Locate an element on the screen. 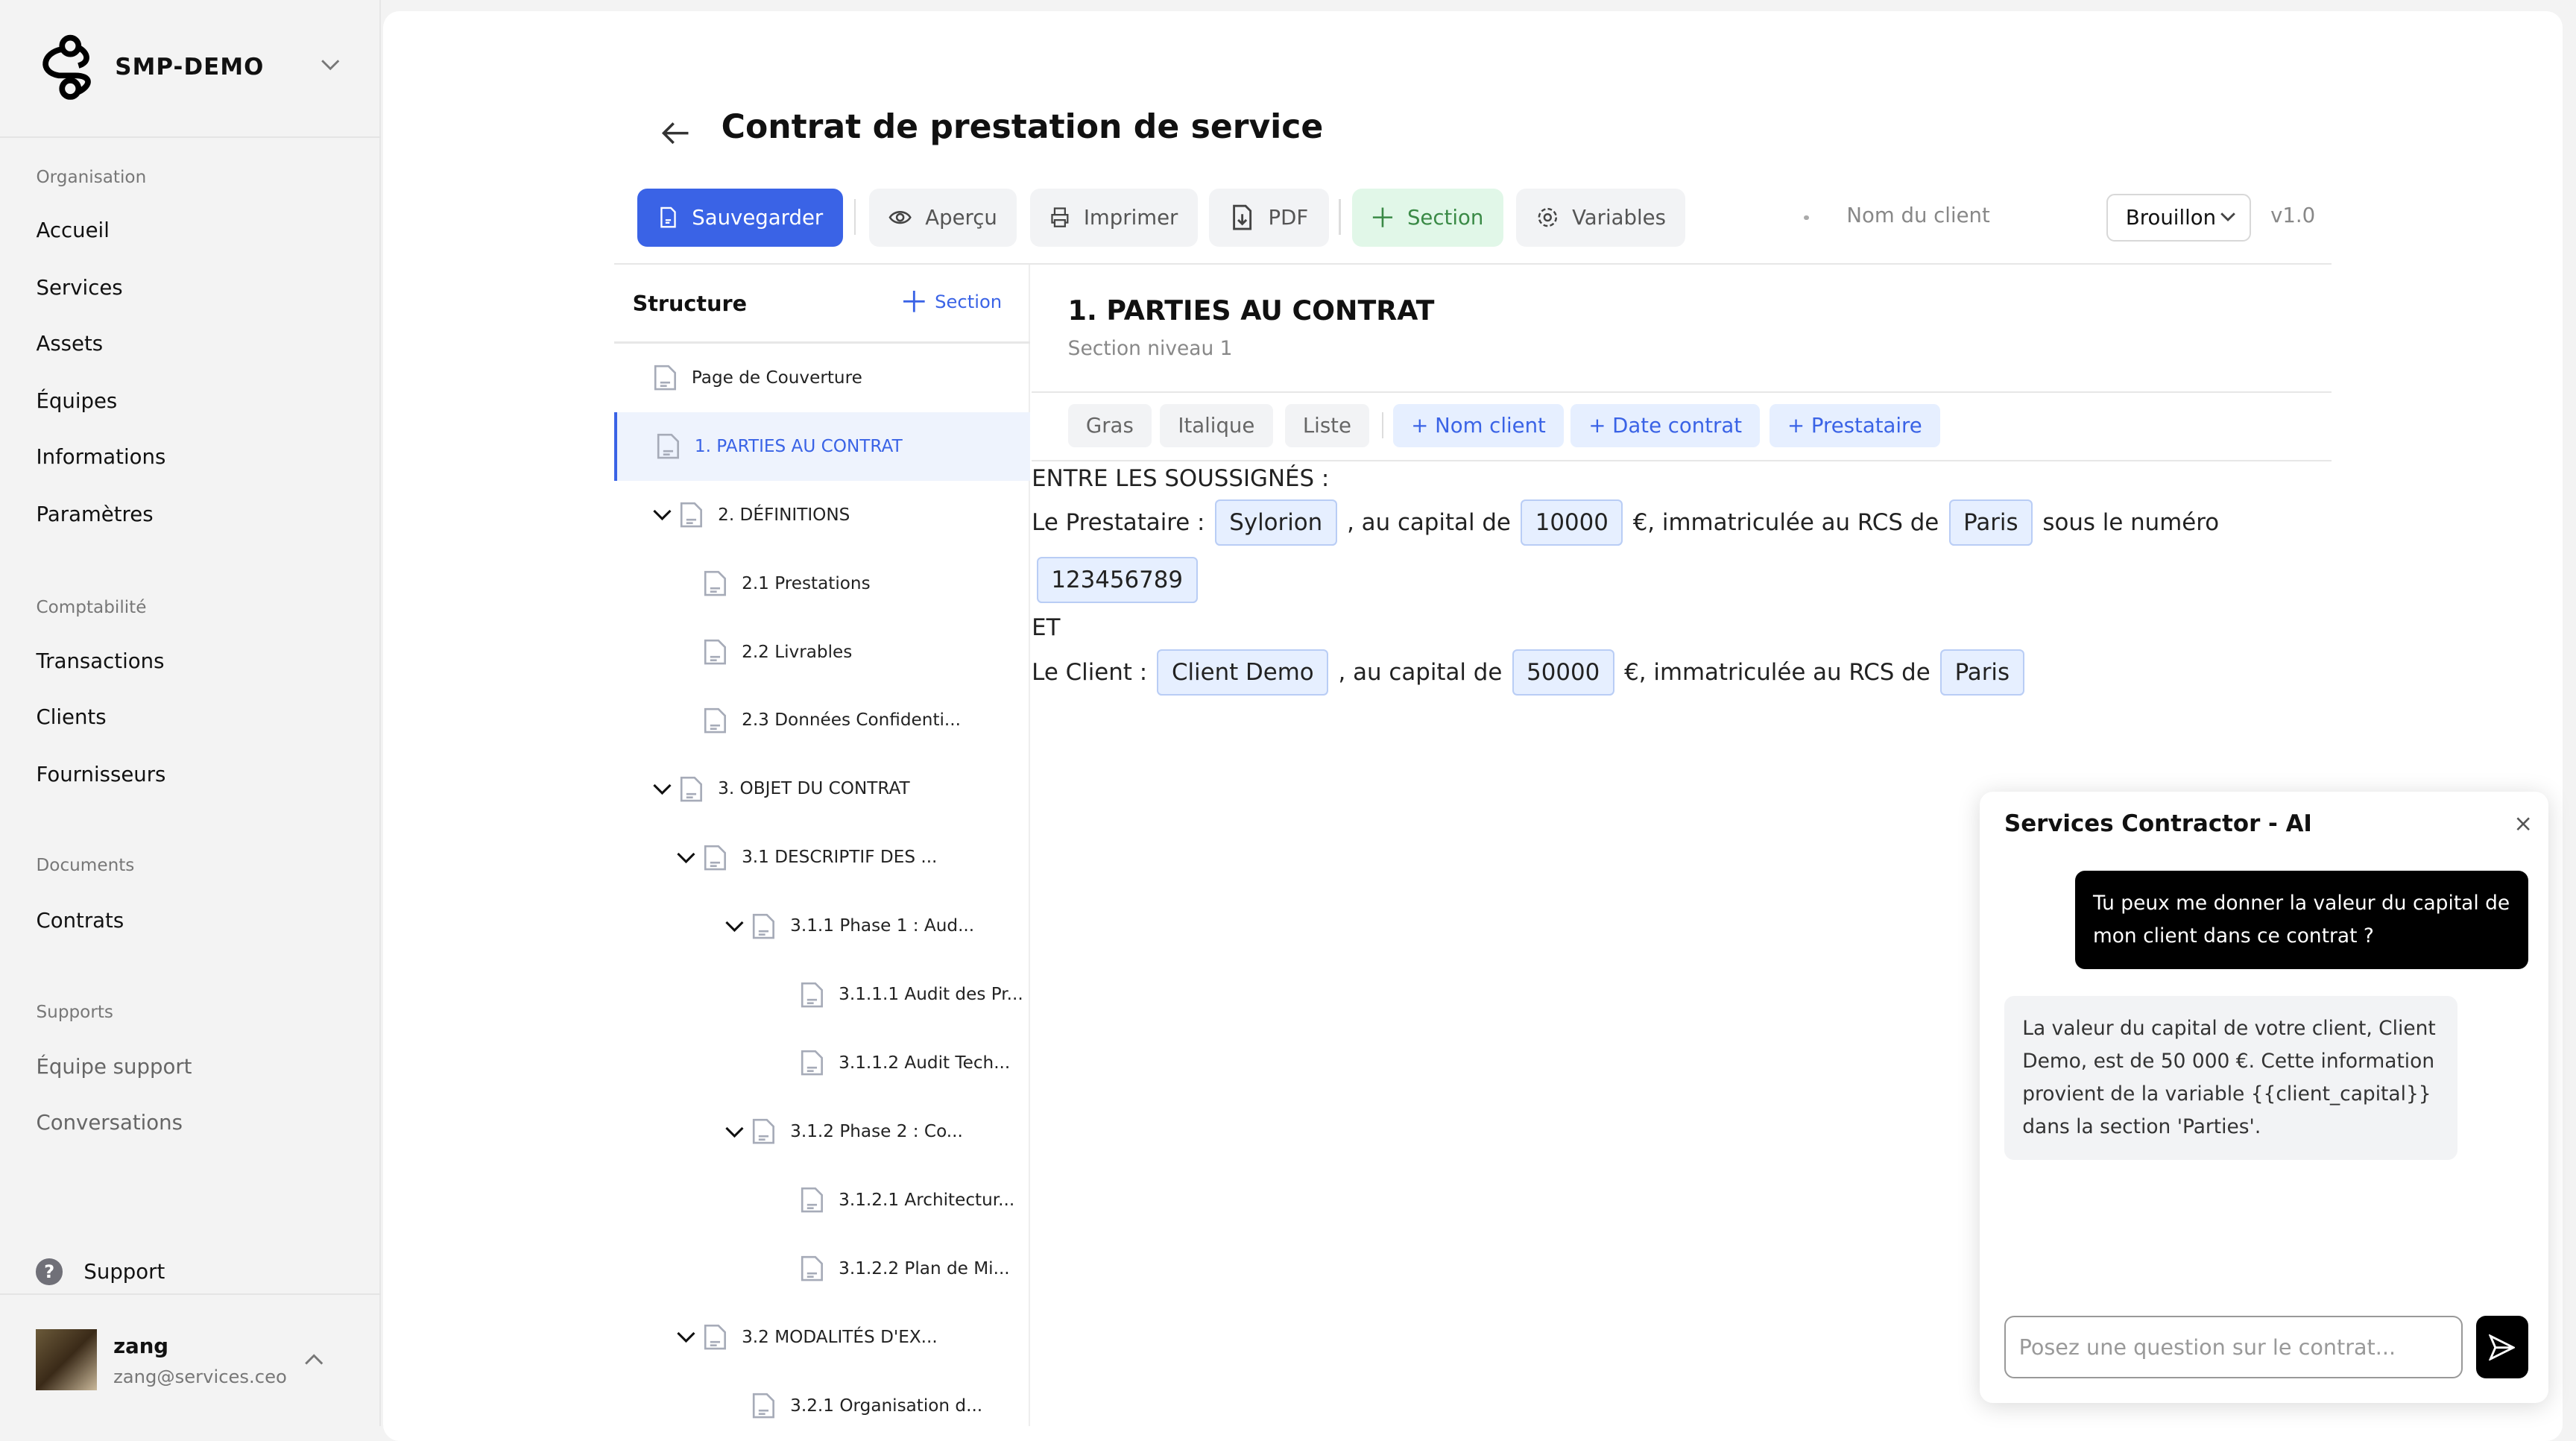 Image resolution: width=2576 pixels, height=1441 pixels. send-button is located at coordinates (2502, 1347).